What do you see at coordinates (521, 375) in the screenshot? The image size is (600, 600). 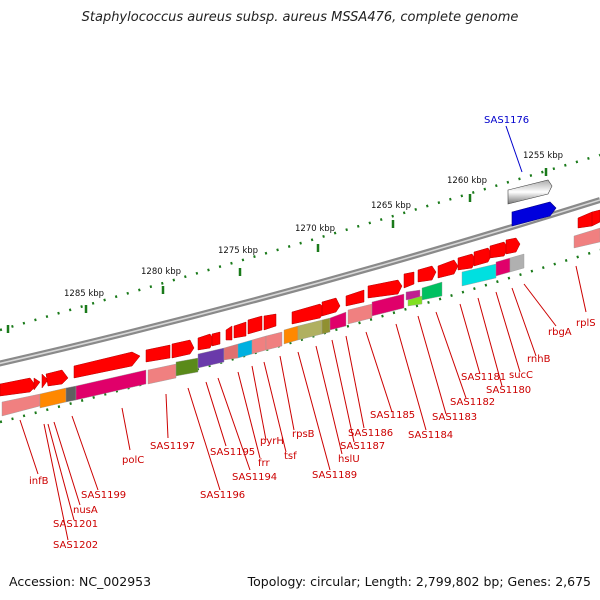 I see `gene-label: sucC` at bounding box center [521, 375].